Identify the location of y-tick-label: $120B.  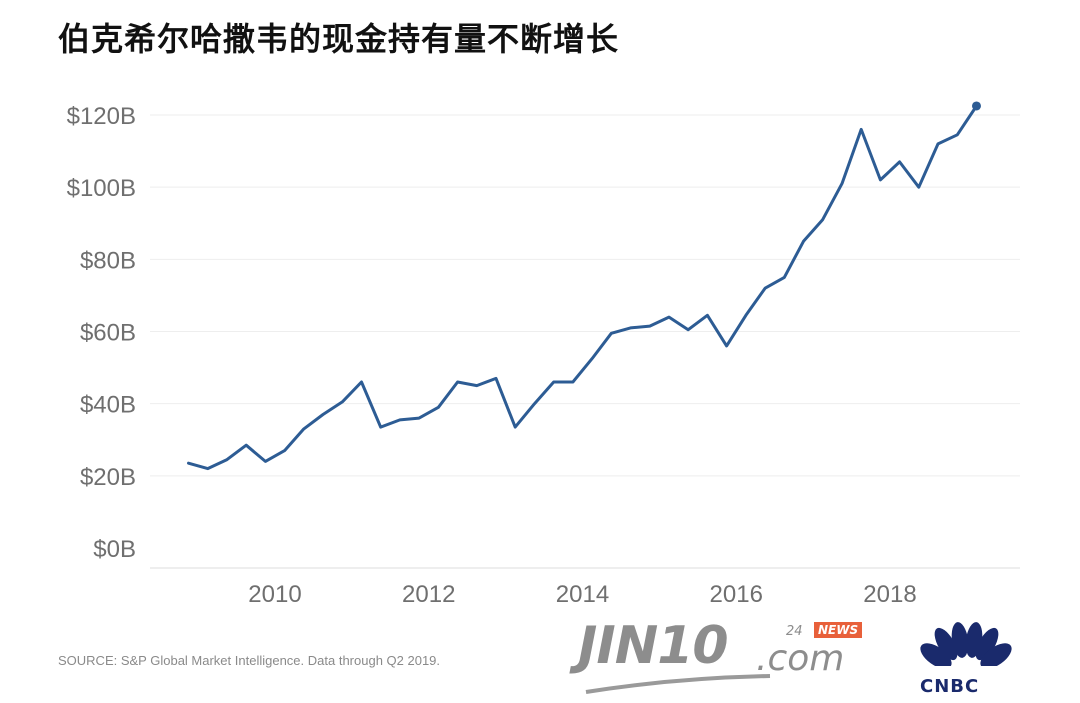
(101, 116).